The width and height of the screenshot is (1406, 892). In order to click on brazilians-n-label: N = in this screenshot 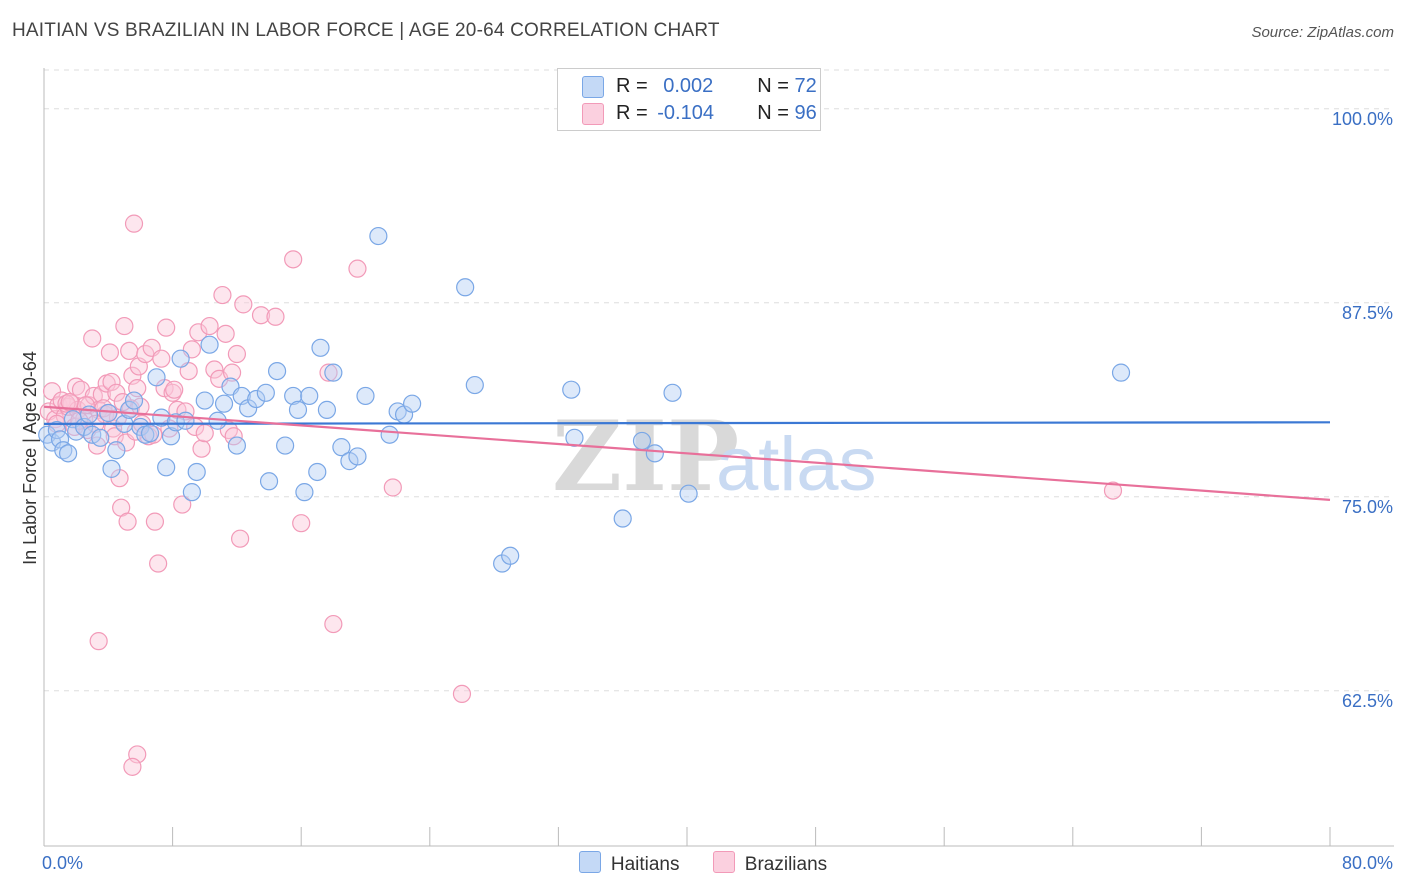, I will do `click(776, 113)`.